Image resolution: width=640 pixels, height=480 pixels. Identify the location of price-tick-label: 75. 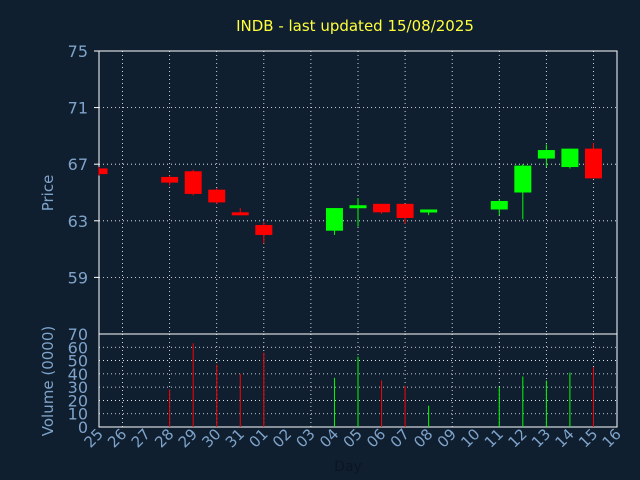
(78, 51).